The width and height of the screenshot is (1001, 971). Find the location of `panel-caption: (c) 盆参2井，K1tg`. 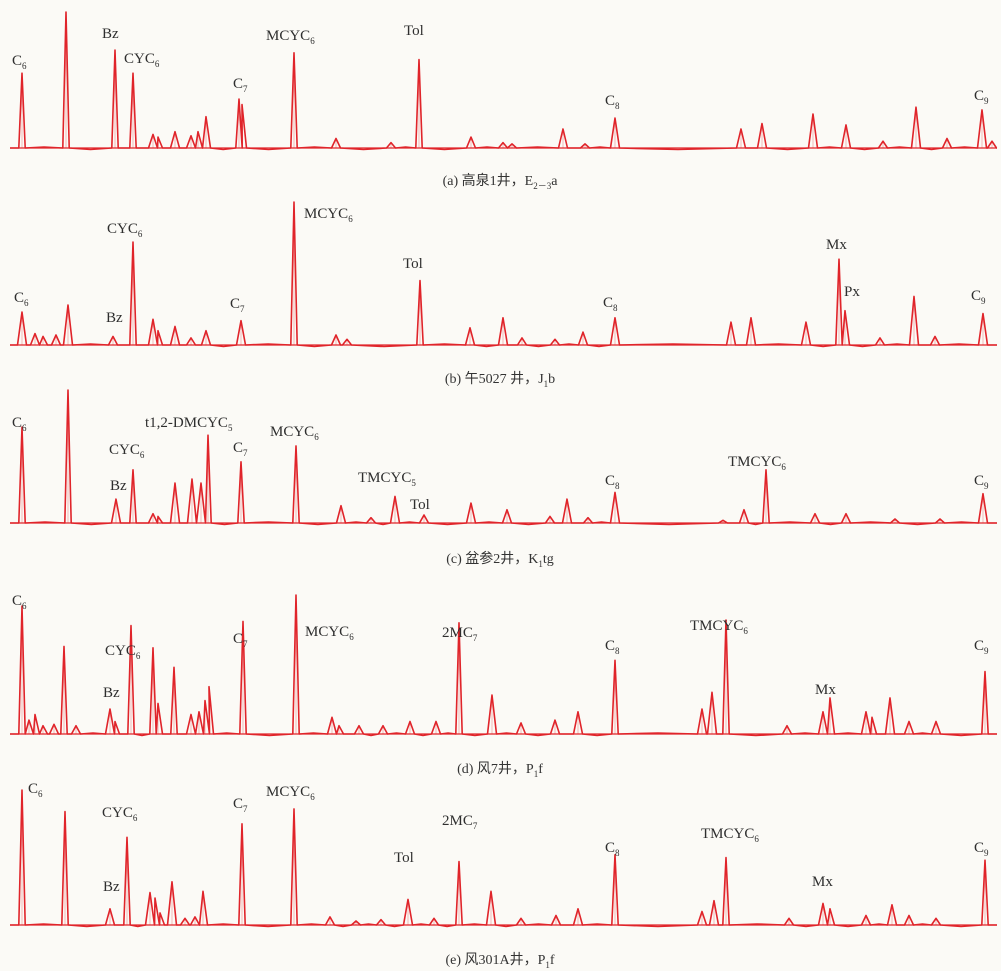

panel-caption: (c) 盆参2井，K1tg is located at coordinates (500, 559).